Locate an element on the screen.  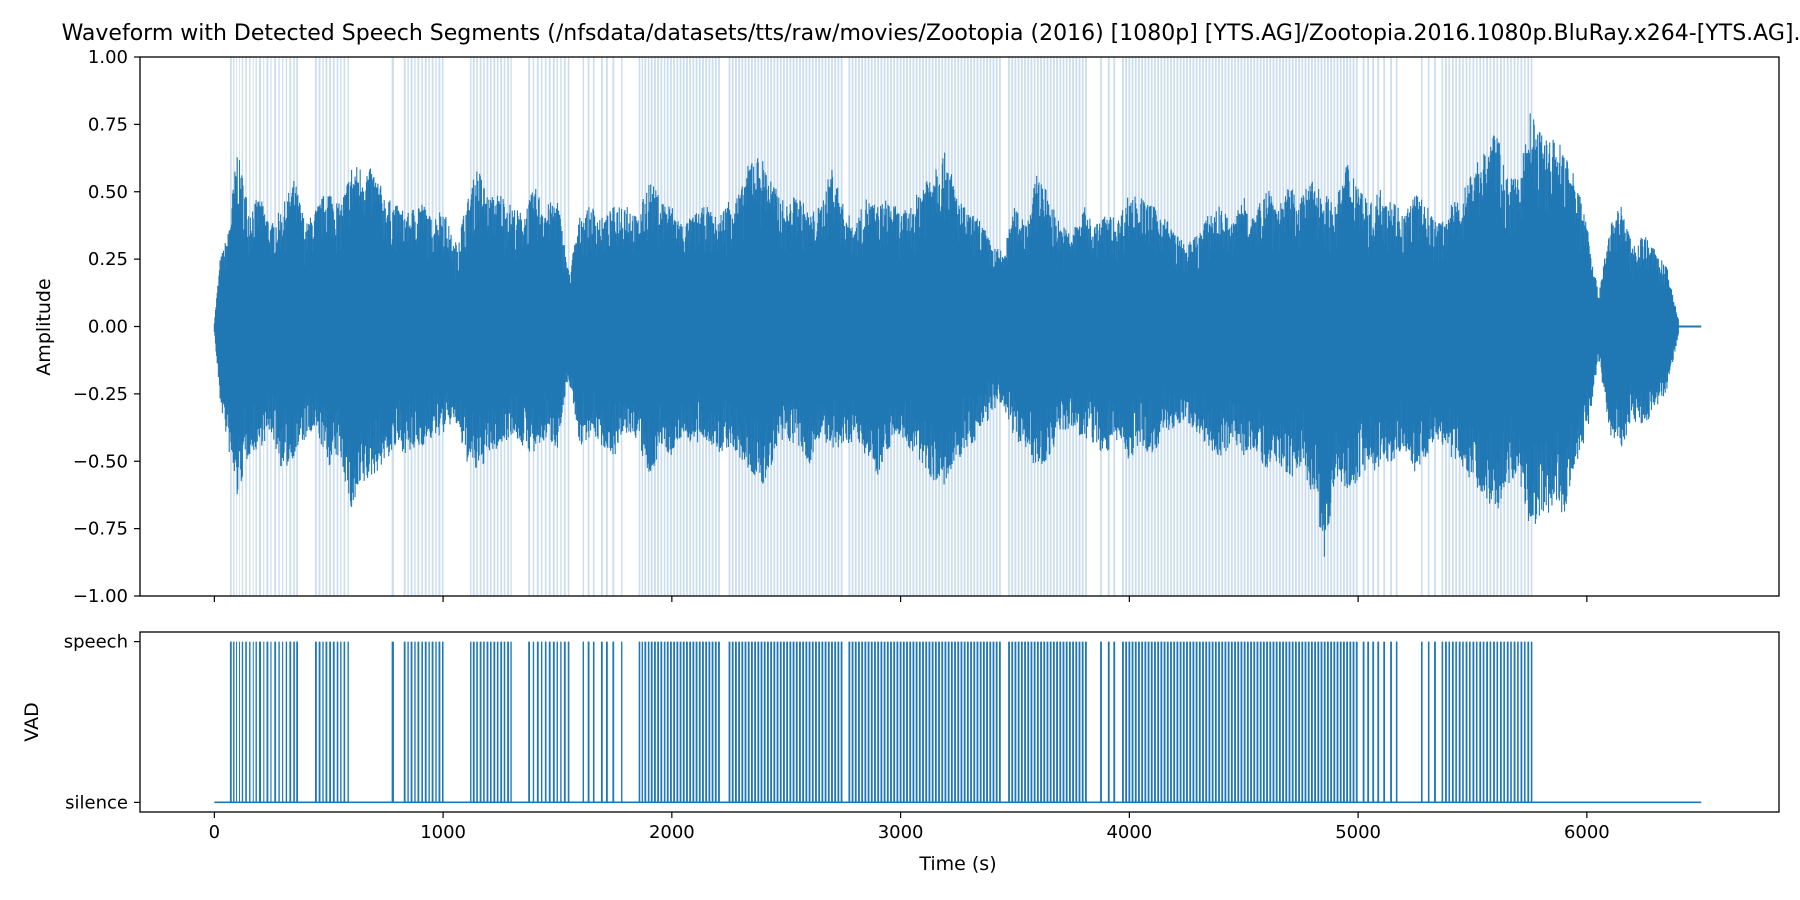
waveform-x-ticks is located at coordinates (900, 599).